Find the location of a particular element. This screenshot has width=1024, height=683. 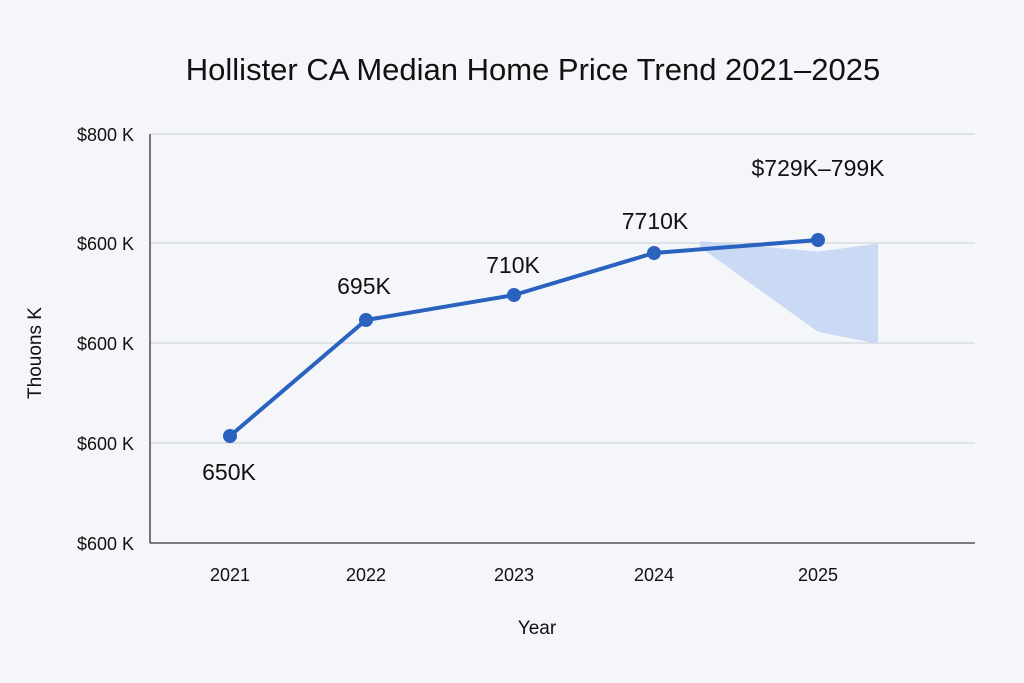

x-tick-label: 2025 is located at coordinates (818, 575).